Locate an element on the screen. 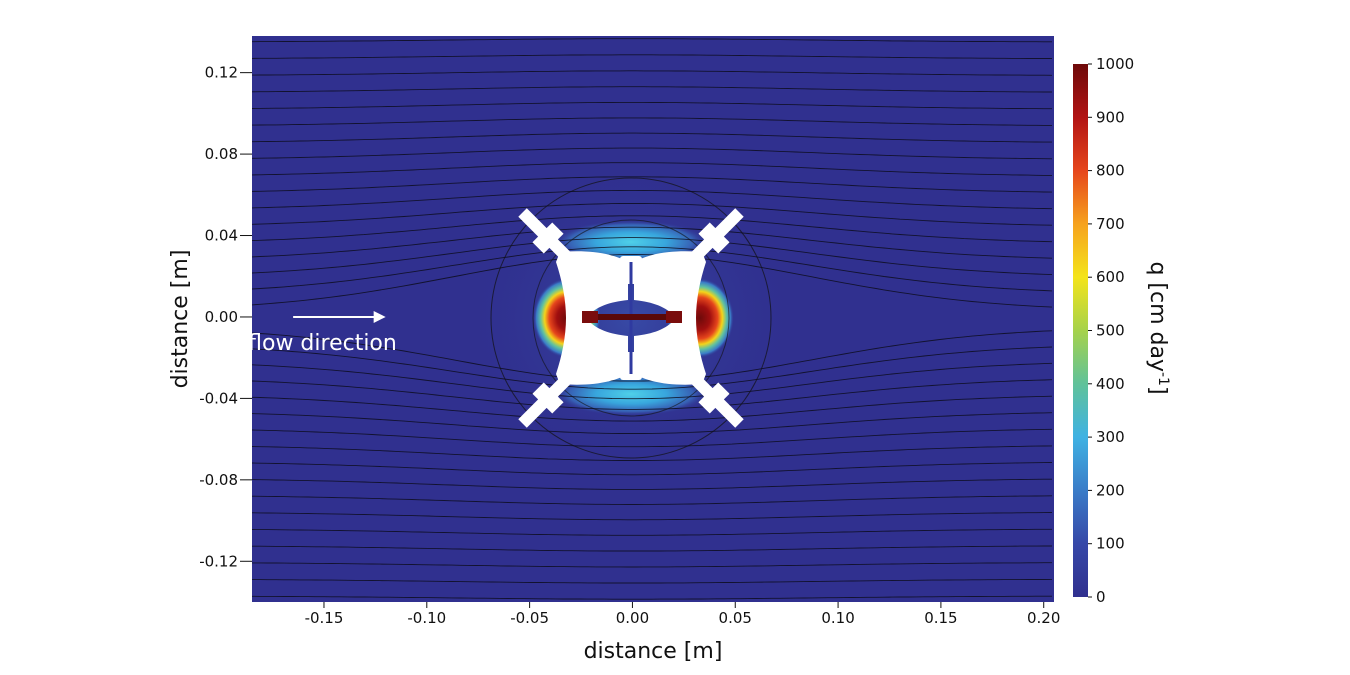 The image size is (1350, 675). colorbar-gradient is located at coordinates (1080, 330).